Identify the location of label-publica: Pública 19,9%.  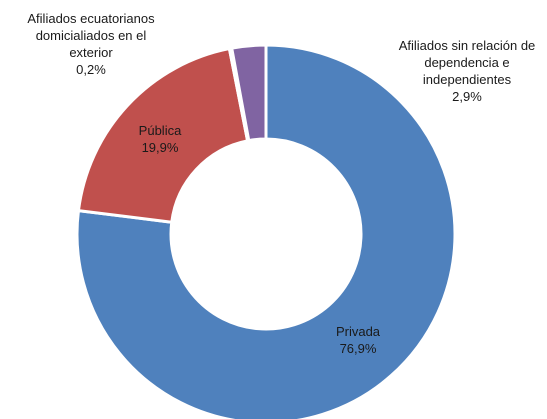
(160, 139).